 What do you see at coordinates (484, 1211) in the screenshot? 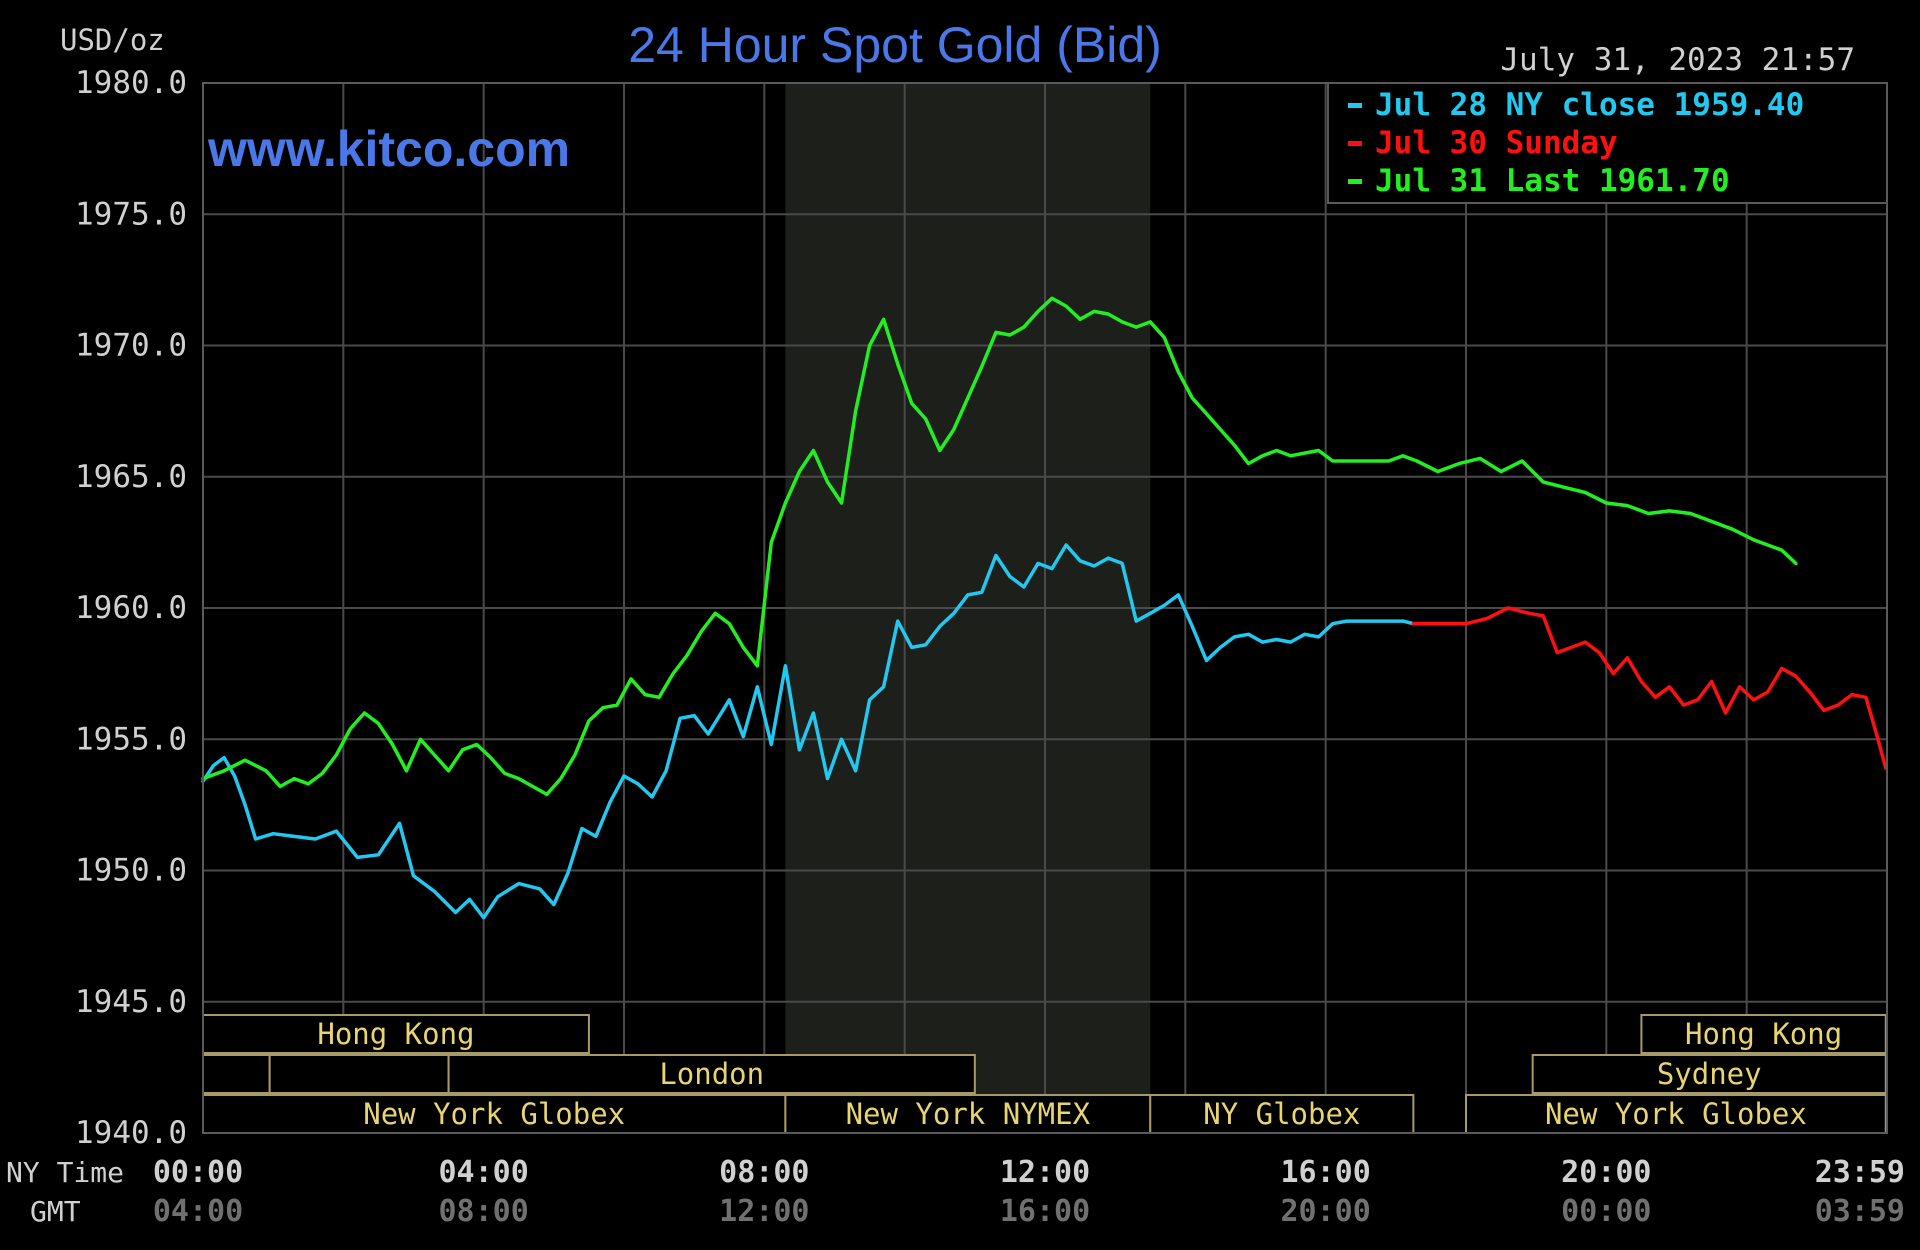
I see `x-tick-label-gmt: 08:00` at bounding box center [484, 1211].